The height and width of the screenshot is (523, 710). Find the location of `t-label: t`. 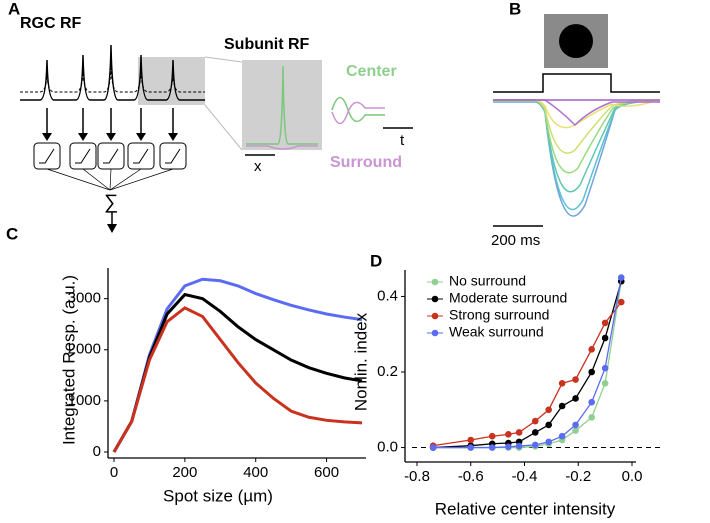

t-label: t is located at coordinates (402, 140).